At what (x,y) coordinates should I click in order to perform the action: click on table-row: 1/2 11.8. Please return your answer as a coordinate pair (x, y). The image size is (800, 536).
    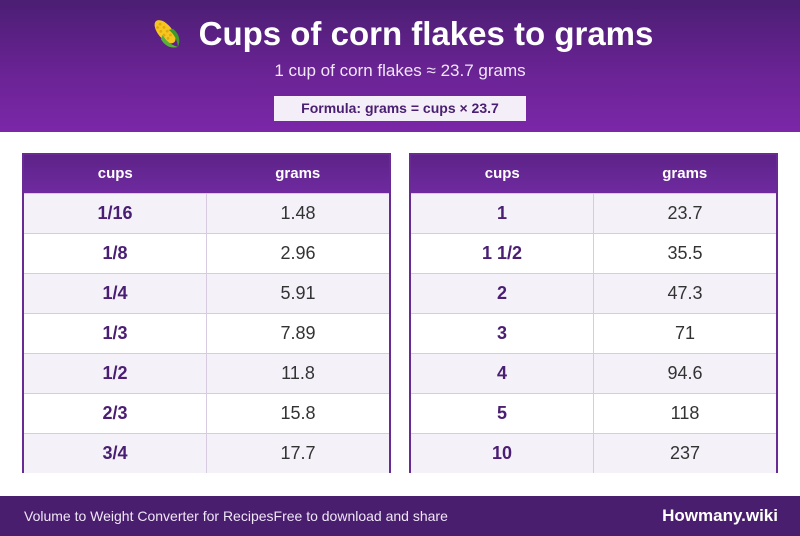
    Looking at the image, I should click on (206, 373).